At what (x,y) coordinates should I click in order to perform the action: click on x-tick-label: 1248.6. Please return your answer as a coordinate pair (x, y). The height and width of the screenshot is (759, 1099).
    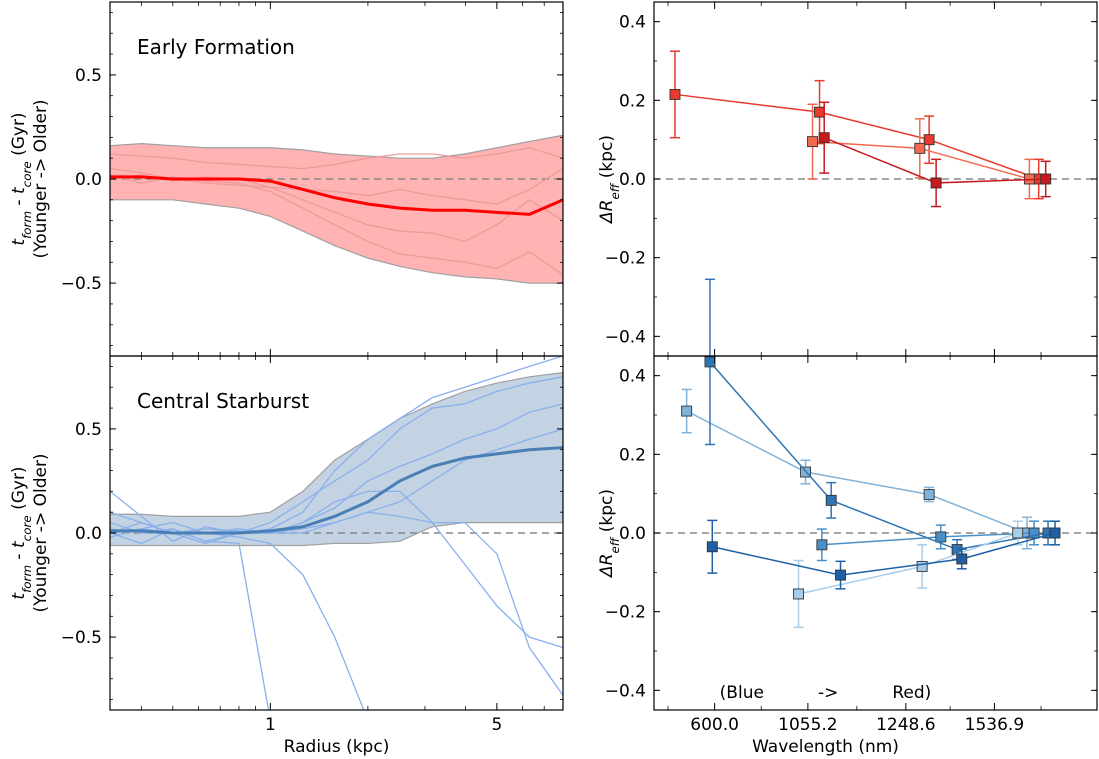
    Looking at the image, I should click on (905, 725).